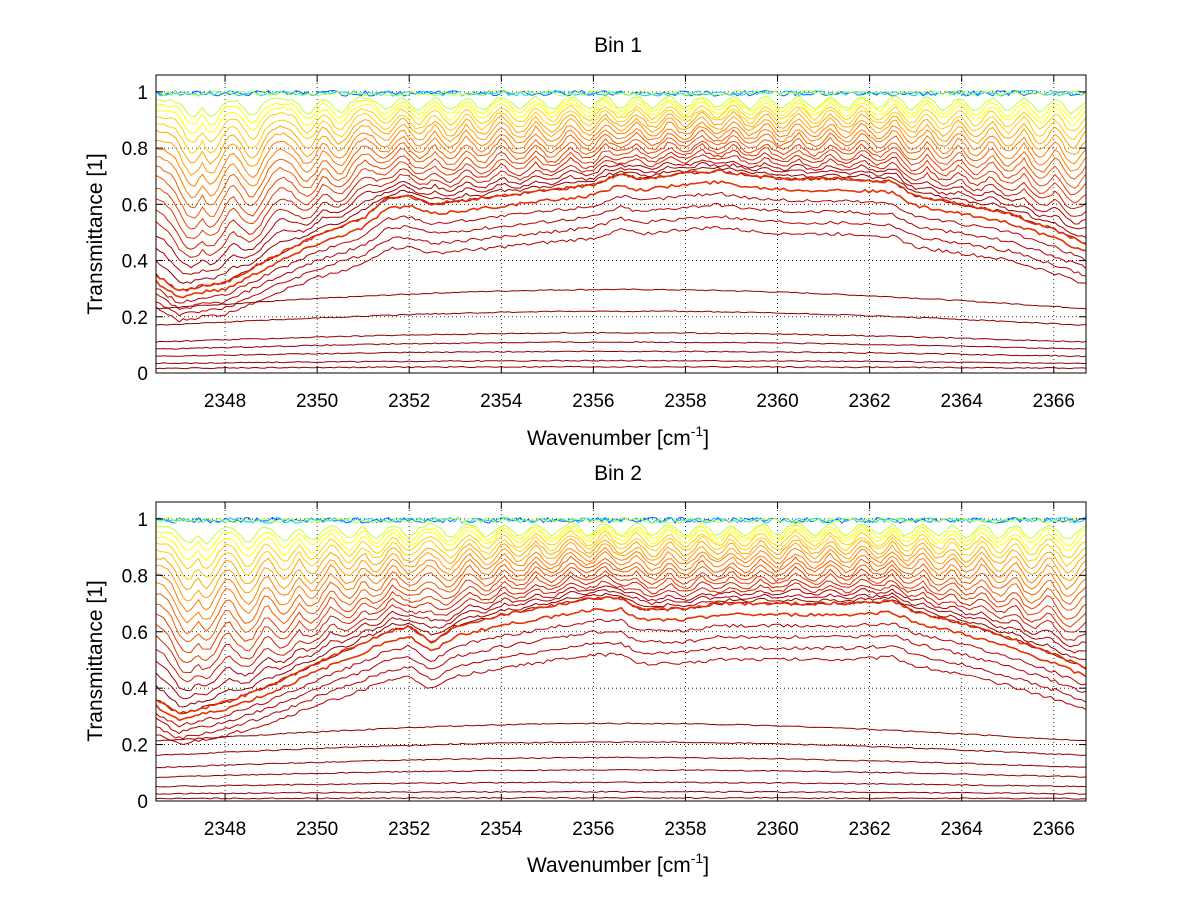 The height and width of the screenshot is (901, 1200). Describe the element at coordinates (135, 262) in the screenshot. I see `y-tick-label: 0.4` at that location.